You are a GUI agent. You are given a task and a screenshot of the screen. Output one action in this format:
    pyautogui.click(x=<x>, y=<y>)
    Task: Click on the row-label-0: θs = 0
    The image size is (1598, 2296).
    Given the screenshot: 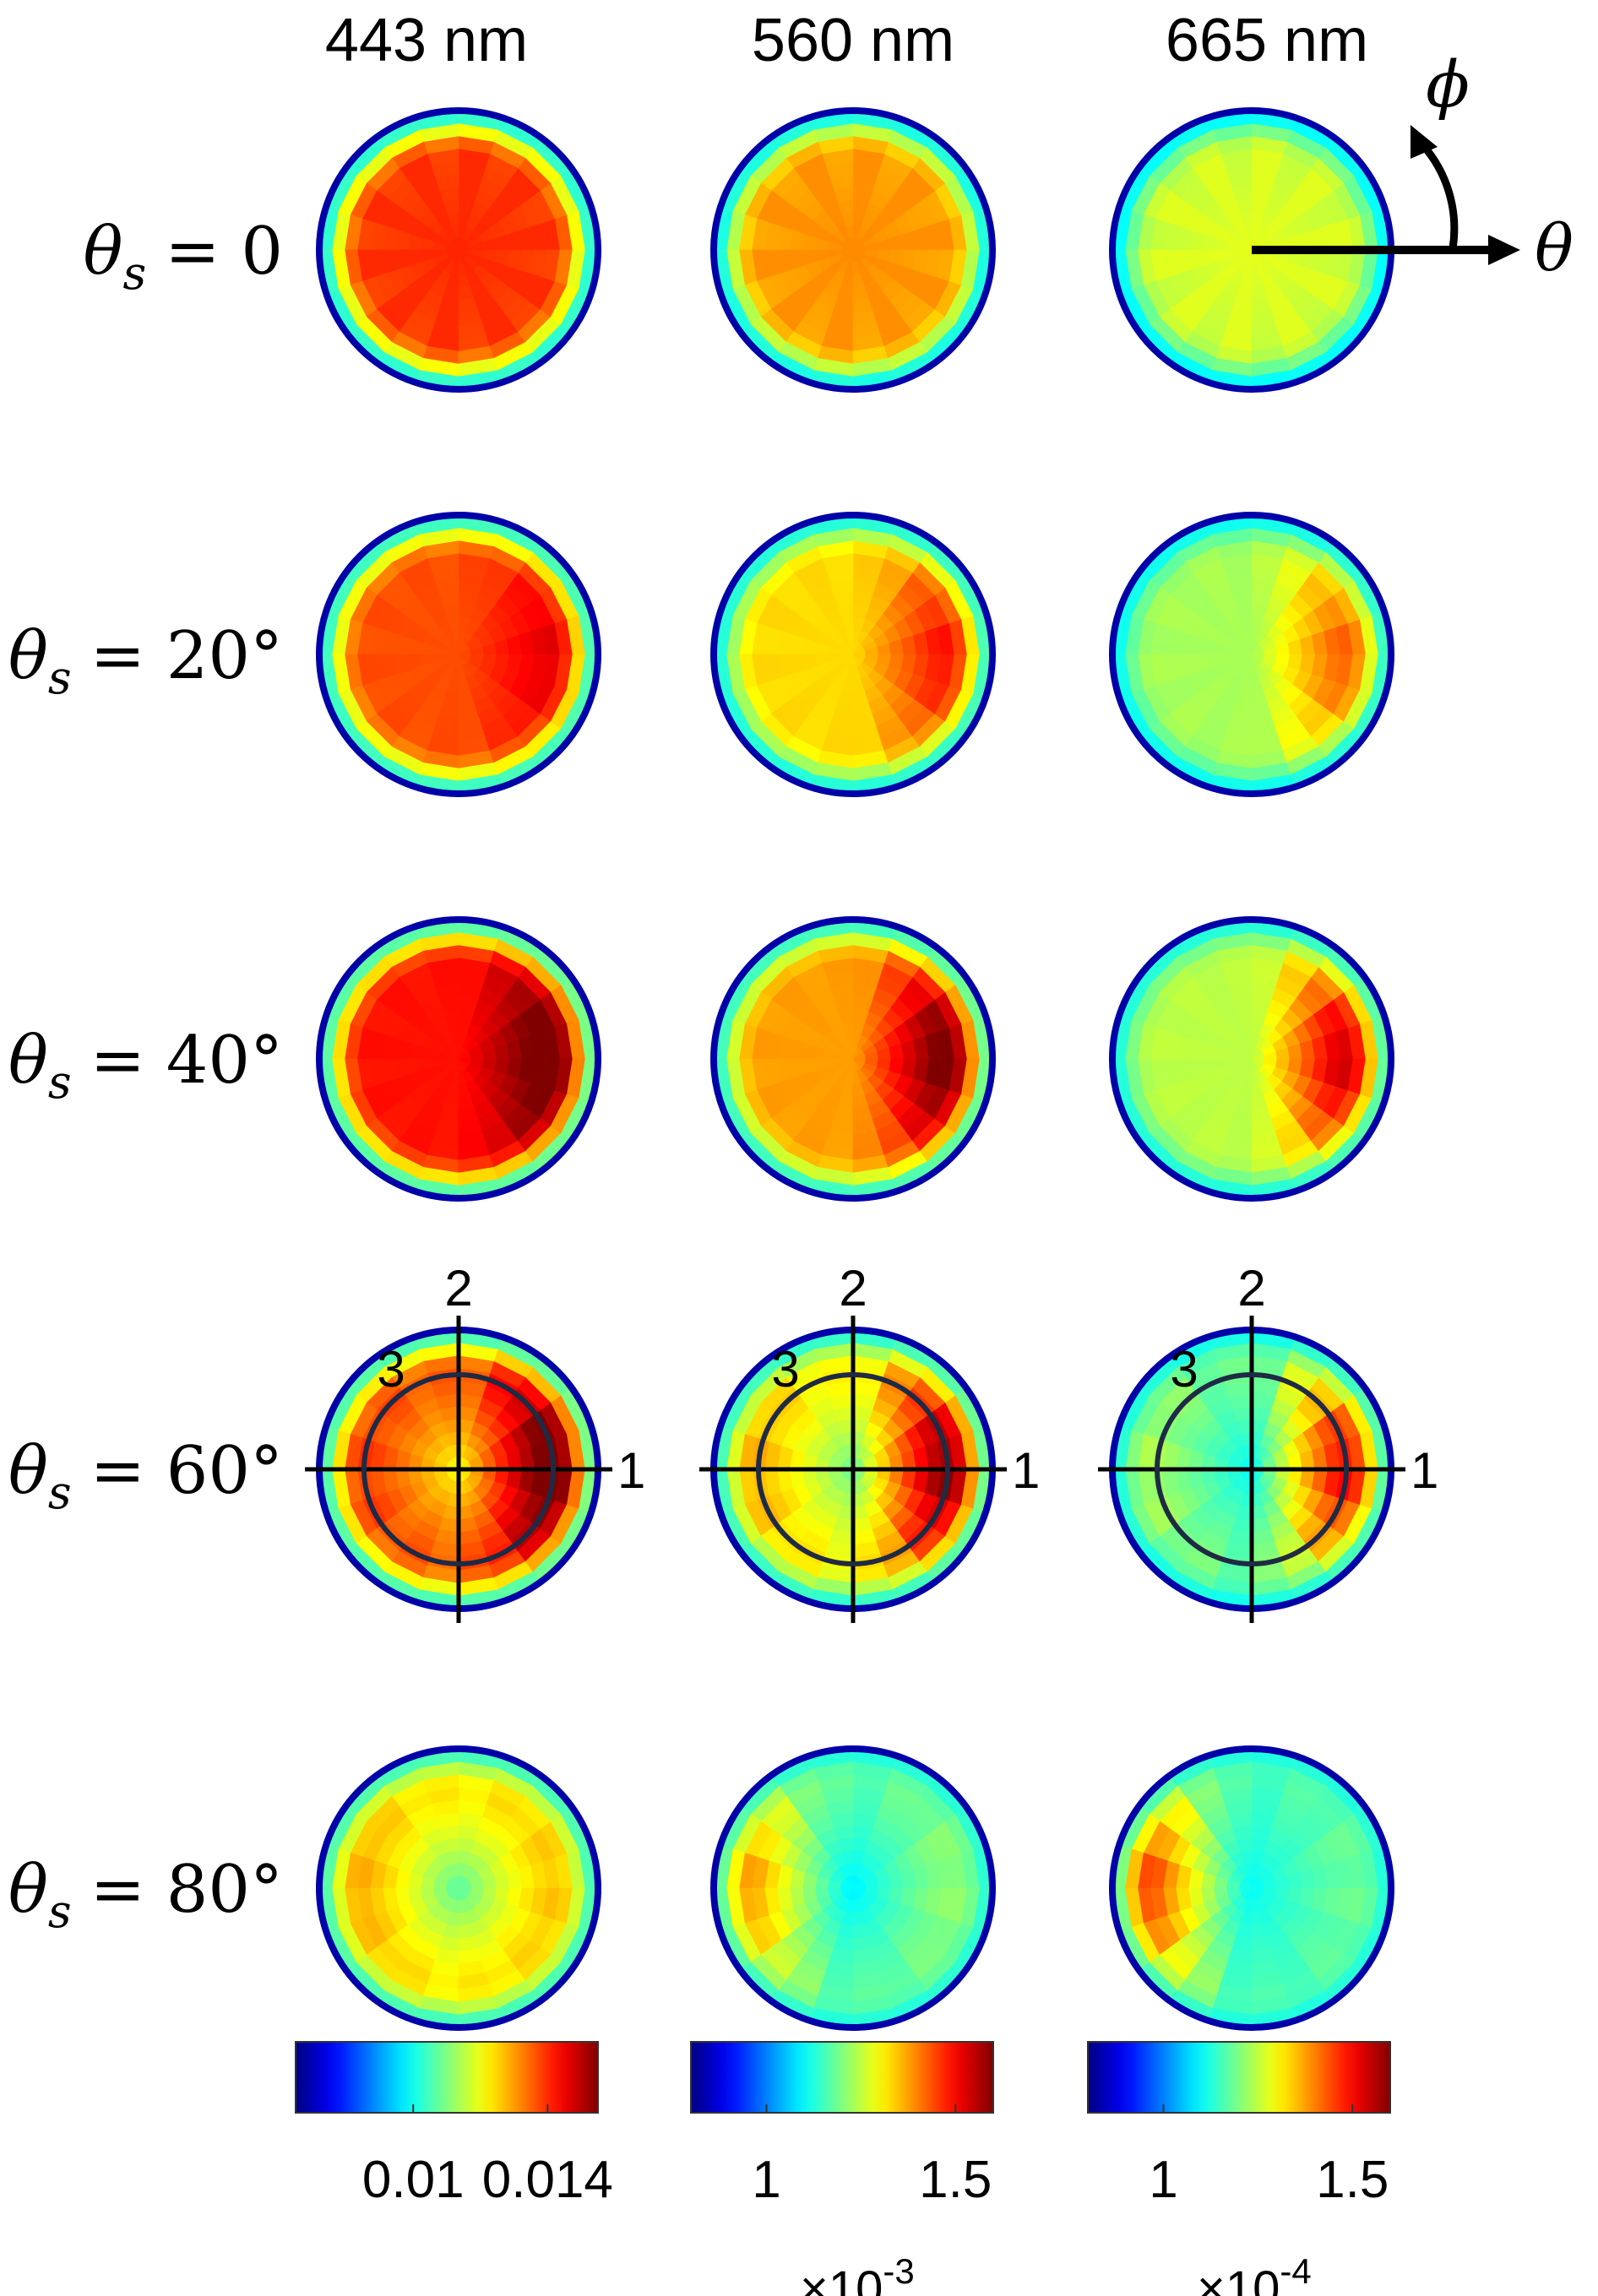 What is the action you would take?
    pyautogui.click(x=183, y=257)
    